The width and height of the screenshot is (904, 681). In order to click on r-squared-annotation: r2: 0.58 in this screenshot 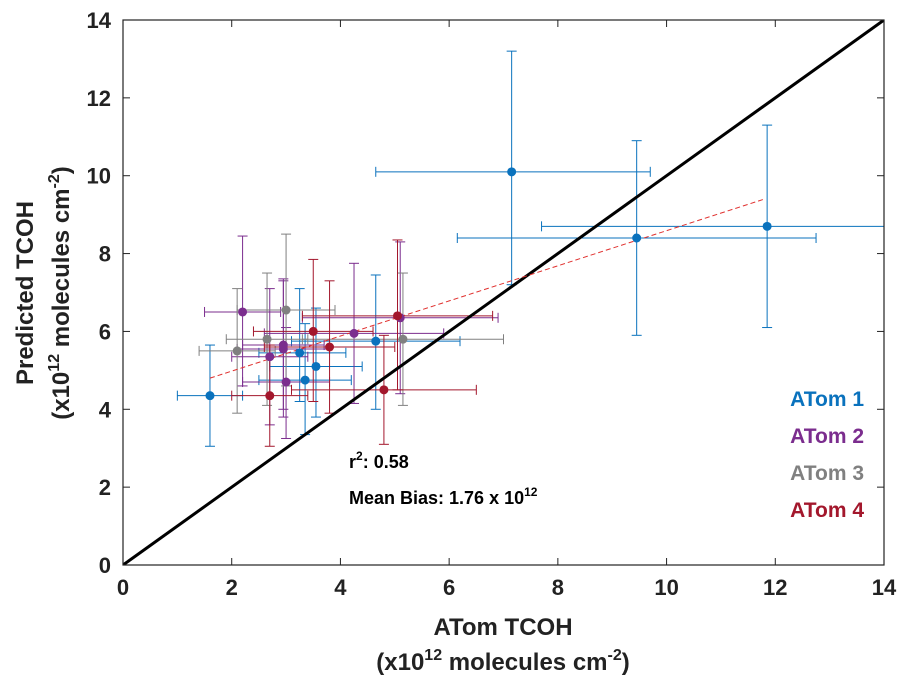, I will do `click(379, 460)`.